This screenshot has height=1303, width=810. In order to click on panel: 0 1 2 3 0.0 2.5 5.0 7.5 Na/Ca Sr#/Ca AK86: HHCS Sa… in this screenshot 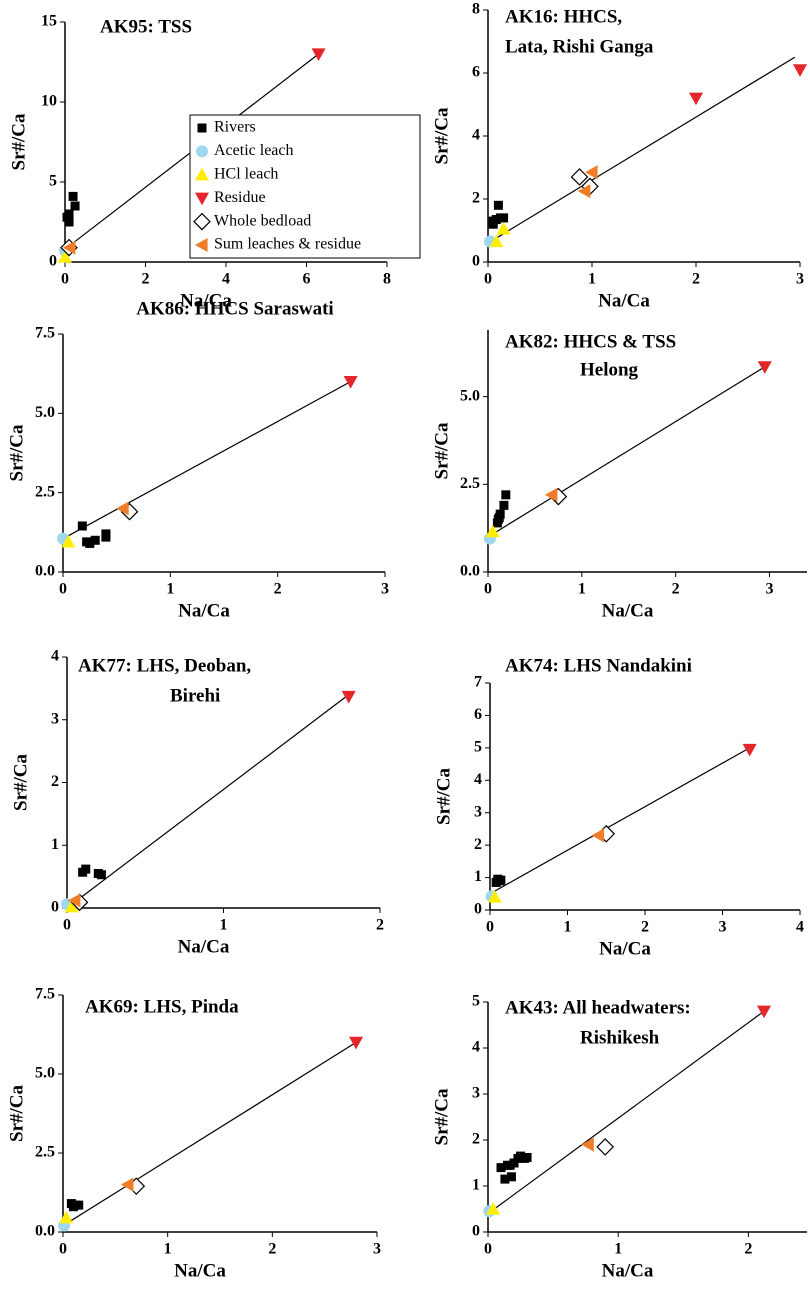, I will do `click(197, 459)`.